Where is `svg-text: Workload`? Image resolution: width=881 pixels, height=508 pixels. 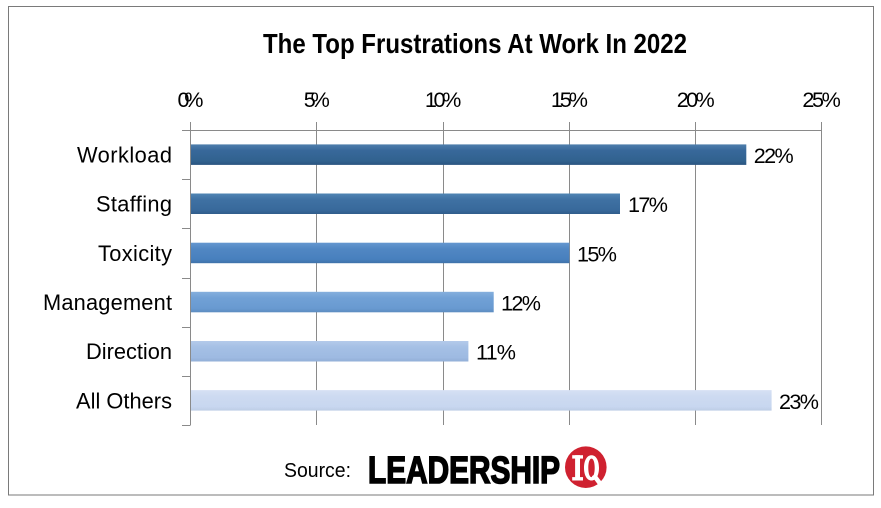 svg-text: Workload is located at coordinates (124, 155).